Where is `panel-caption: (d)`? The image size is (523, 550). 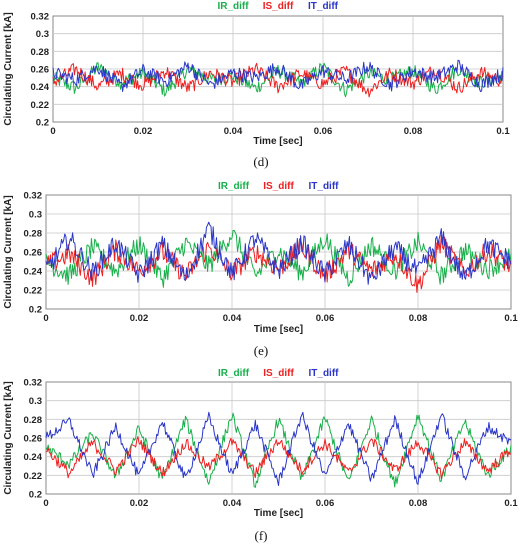
panel-caption: (d) is located at coordinates (260, 161).